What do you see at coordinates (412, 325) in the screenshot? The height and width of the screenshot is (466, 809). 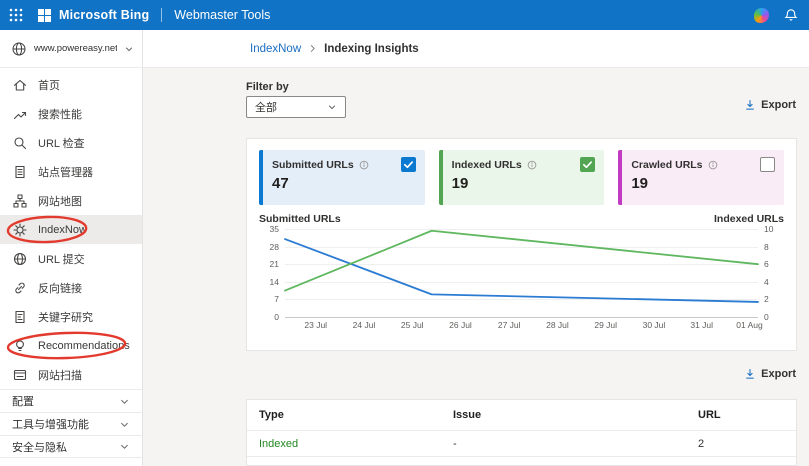 I see `x-tick-label: 25 Jul` at bounding box center [412, 325].